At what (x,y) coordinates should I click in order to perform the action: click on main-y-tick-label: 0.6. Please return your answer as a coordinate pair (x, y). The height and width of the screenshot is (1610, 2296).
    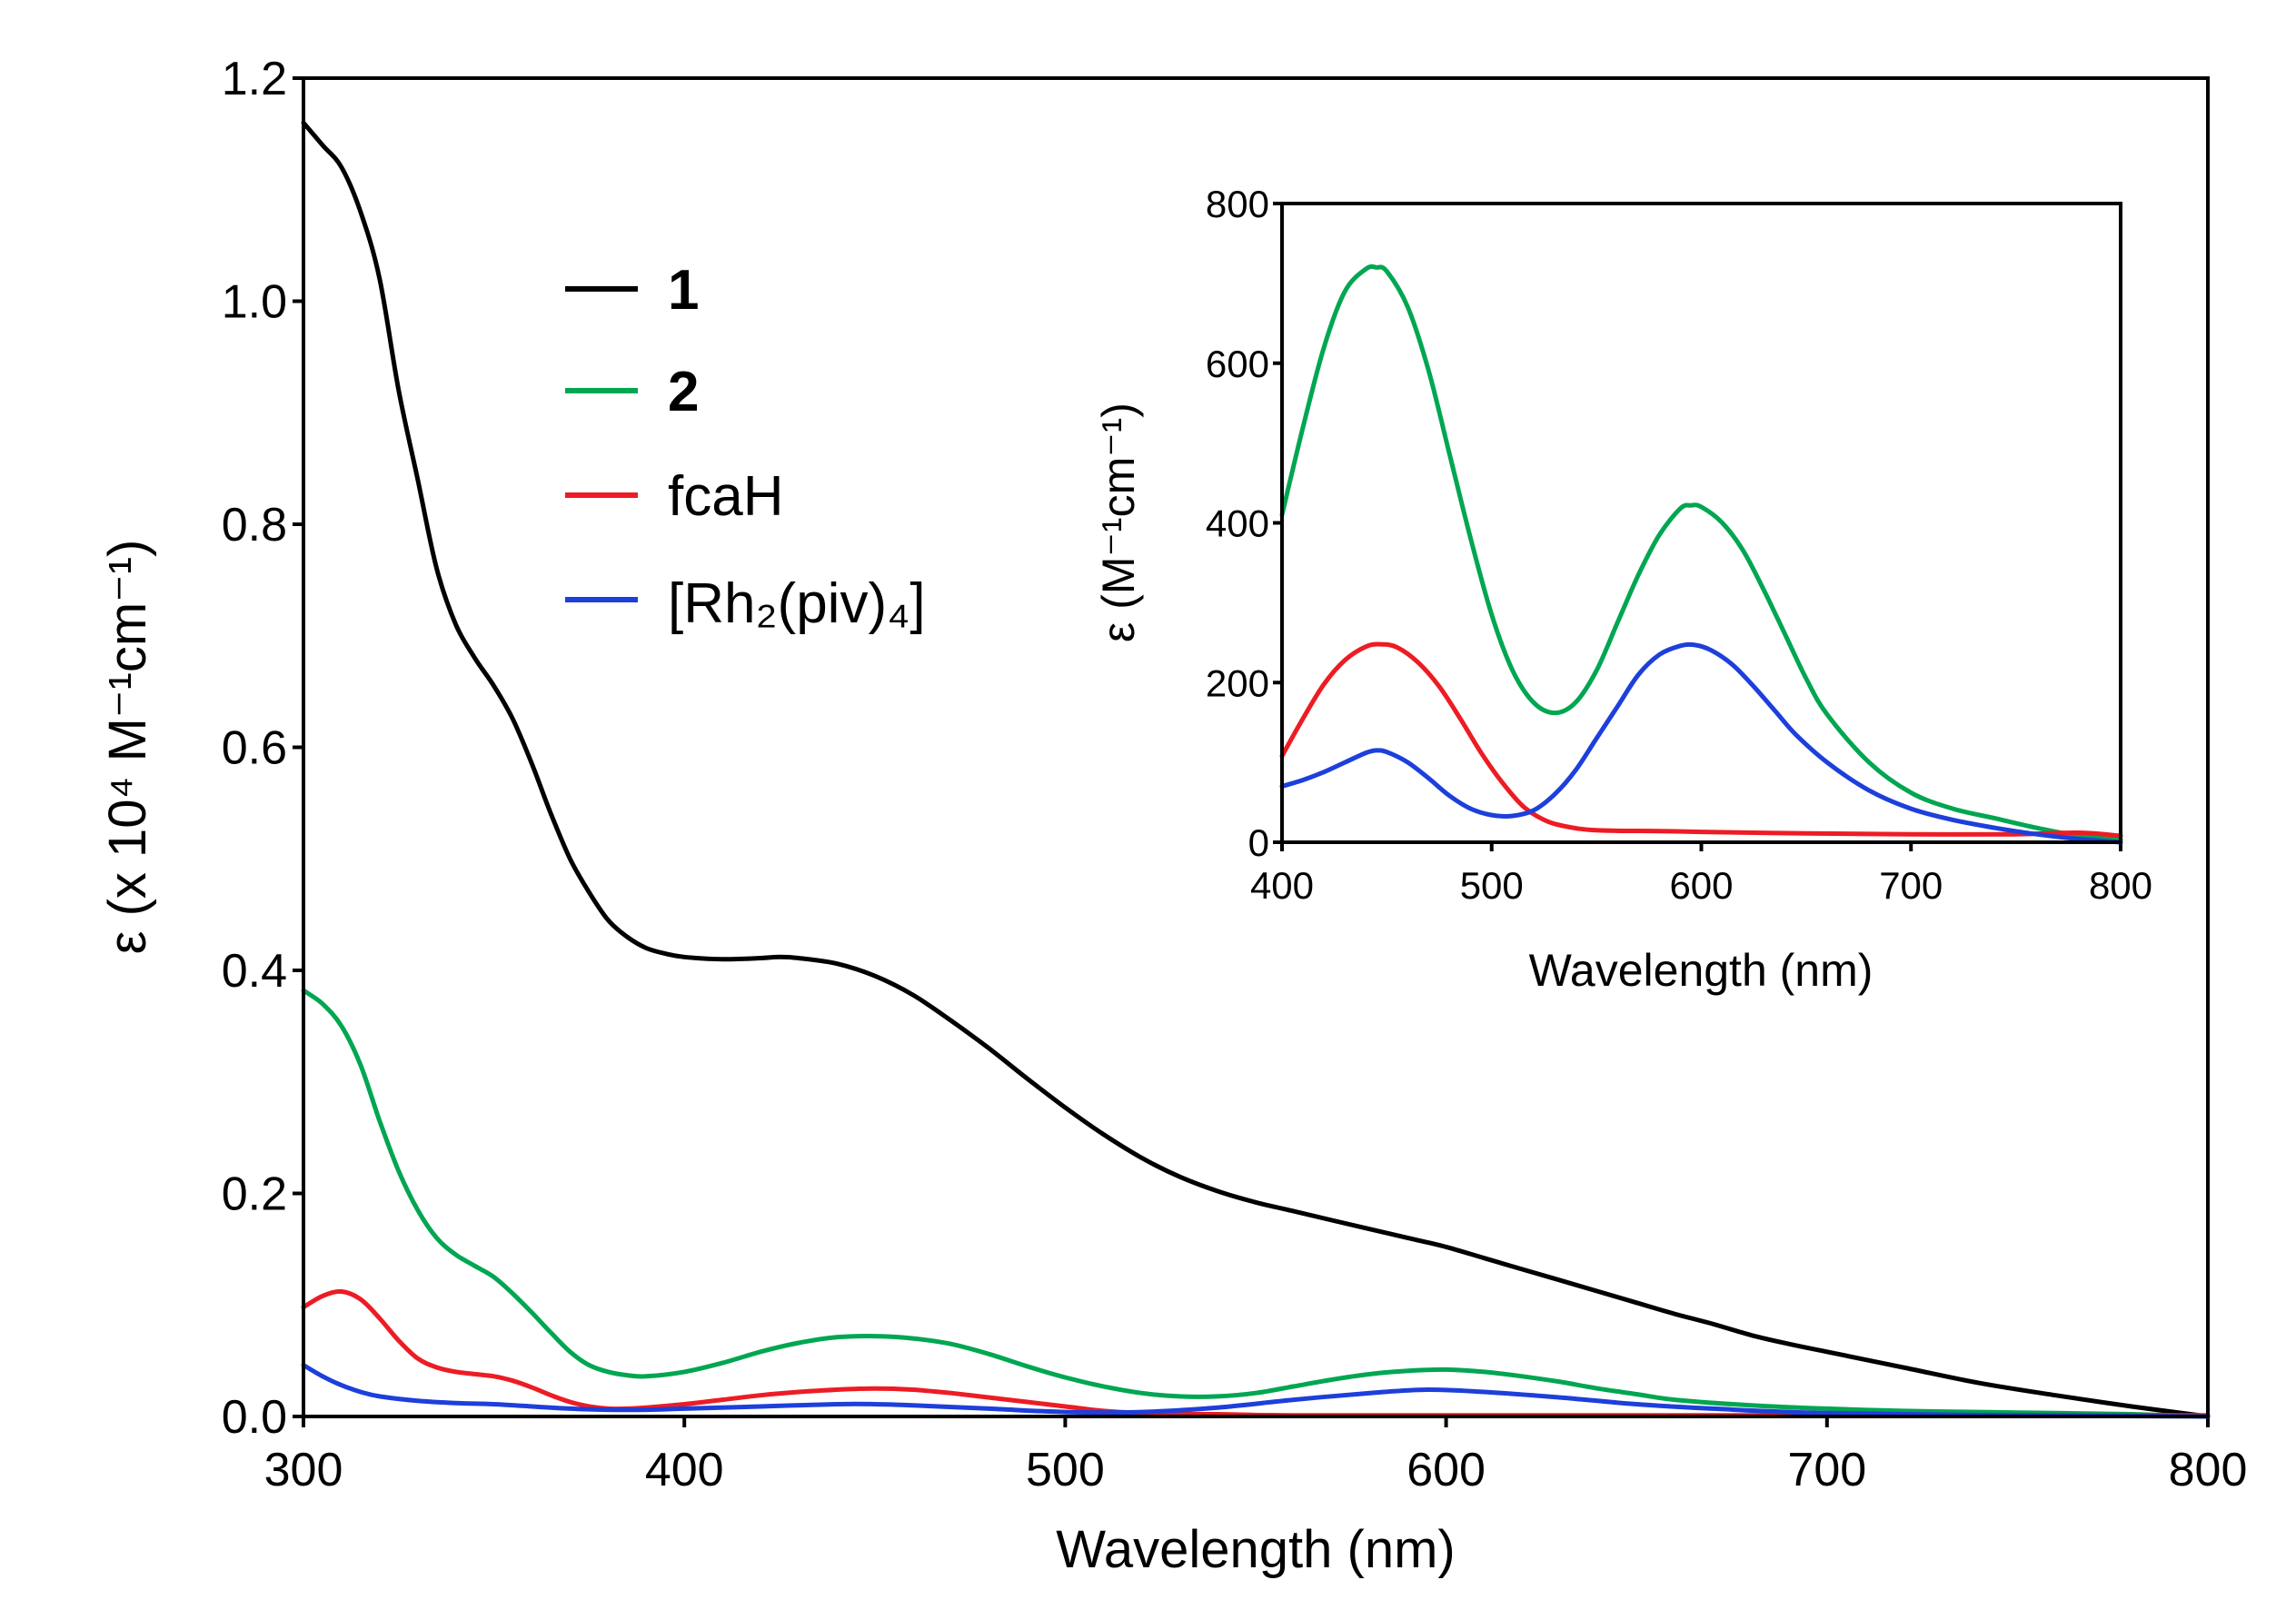
    Looking at the image, I should click on (254, 748).